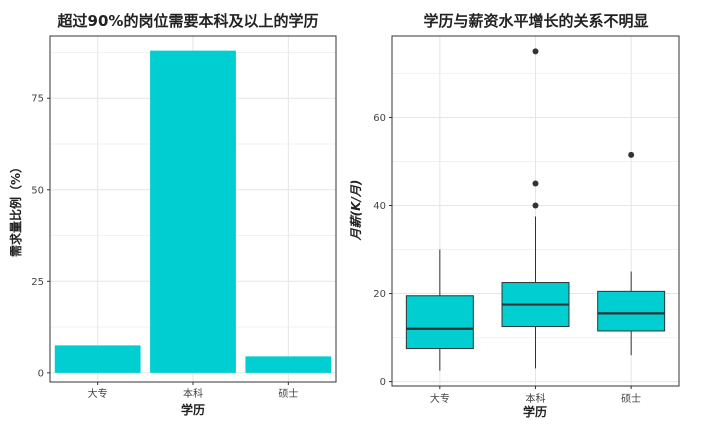 The width and height of the screenshot is (720, 435). What do you see at coordinates (379, 294) in the screenshot?
I see `box-y-tick-label: 20` at bounding box center [379, 294].